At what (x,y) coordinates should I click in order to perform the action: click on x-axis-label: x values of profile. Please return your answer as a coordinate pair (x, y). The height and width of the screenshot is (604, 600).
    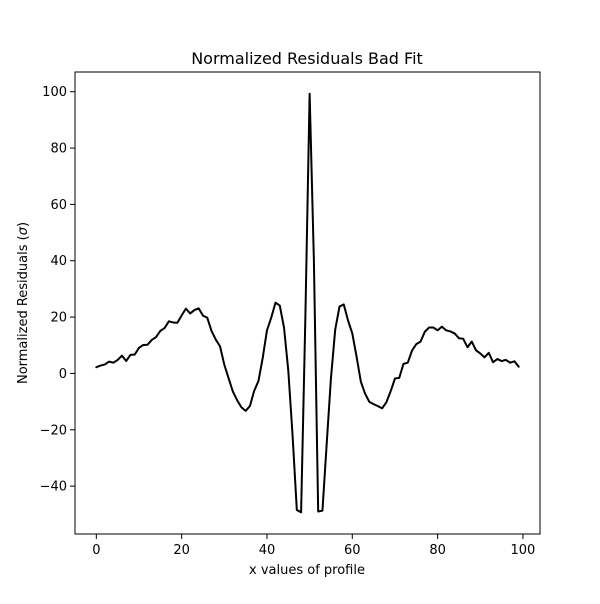
    Looking at the image, I should click on (307, 570).